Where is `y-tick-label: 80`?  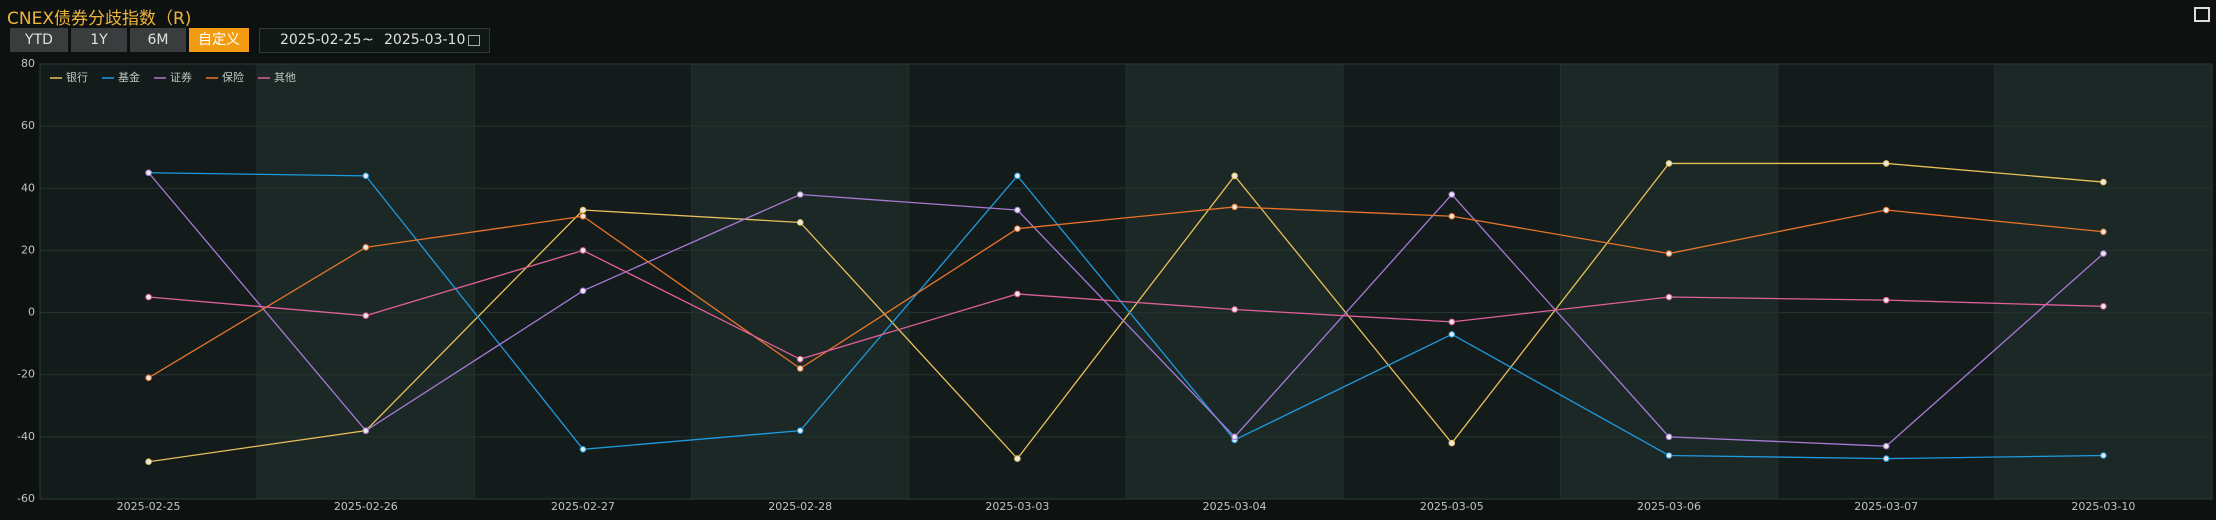
y-tick-label: 80 is located at coordinates (28, 63).